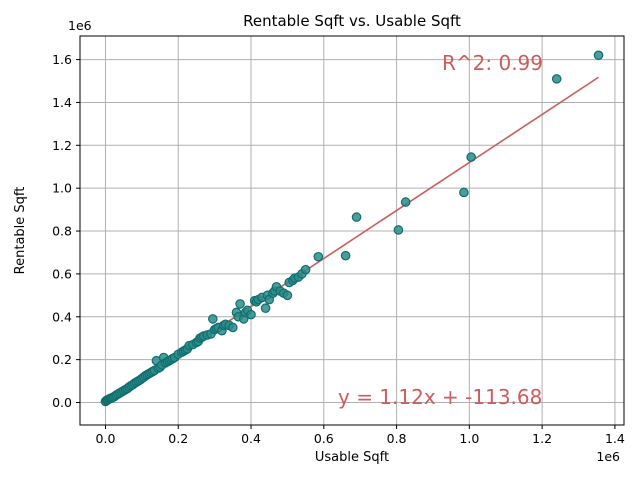  I want to click on x-axis-label: Usable Sqft, so click(352, 457).